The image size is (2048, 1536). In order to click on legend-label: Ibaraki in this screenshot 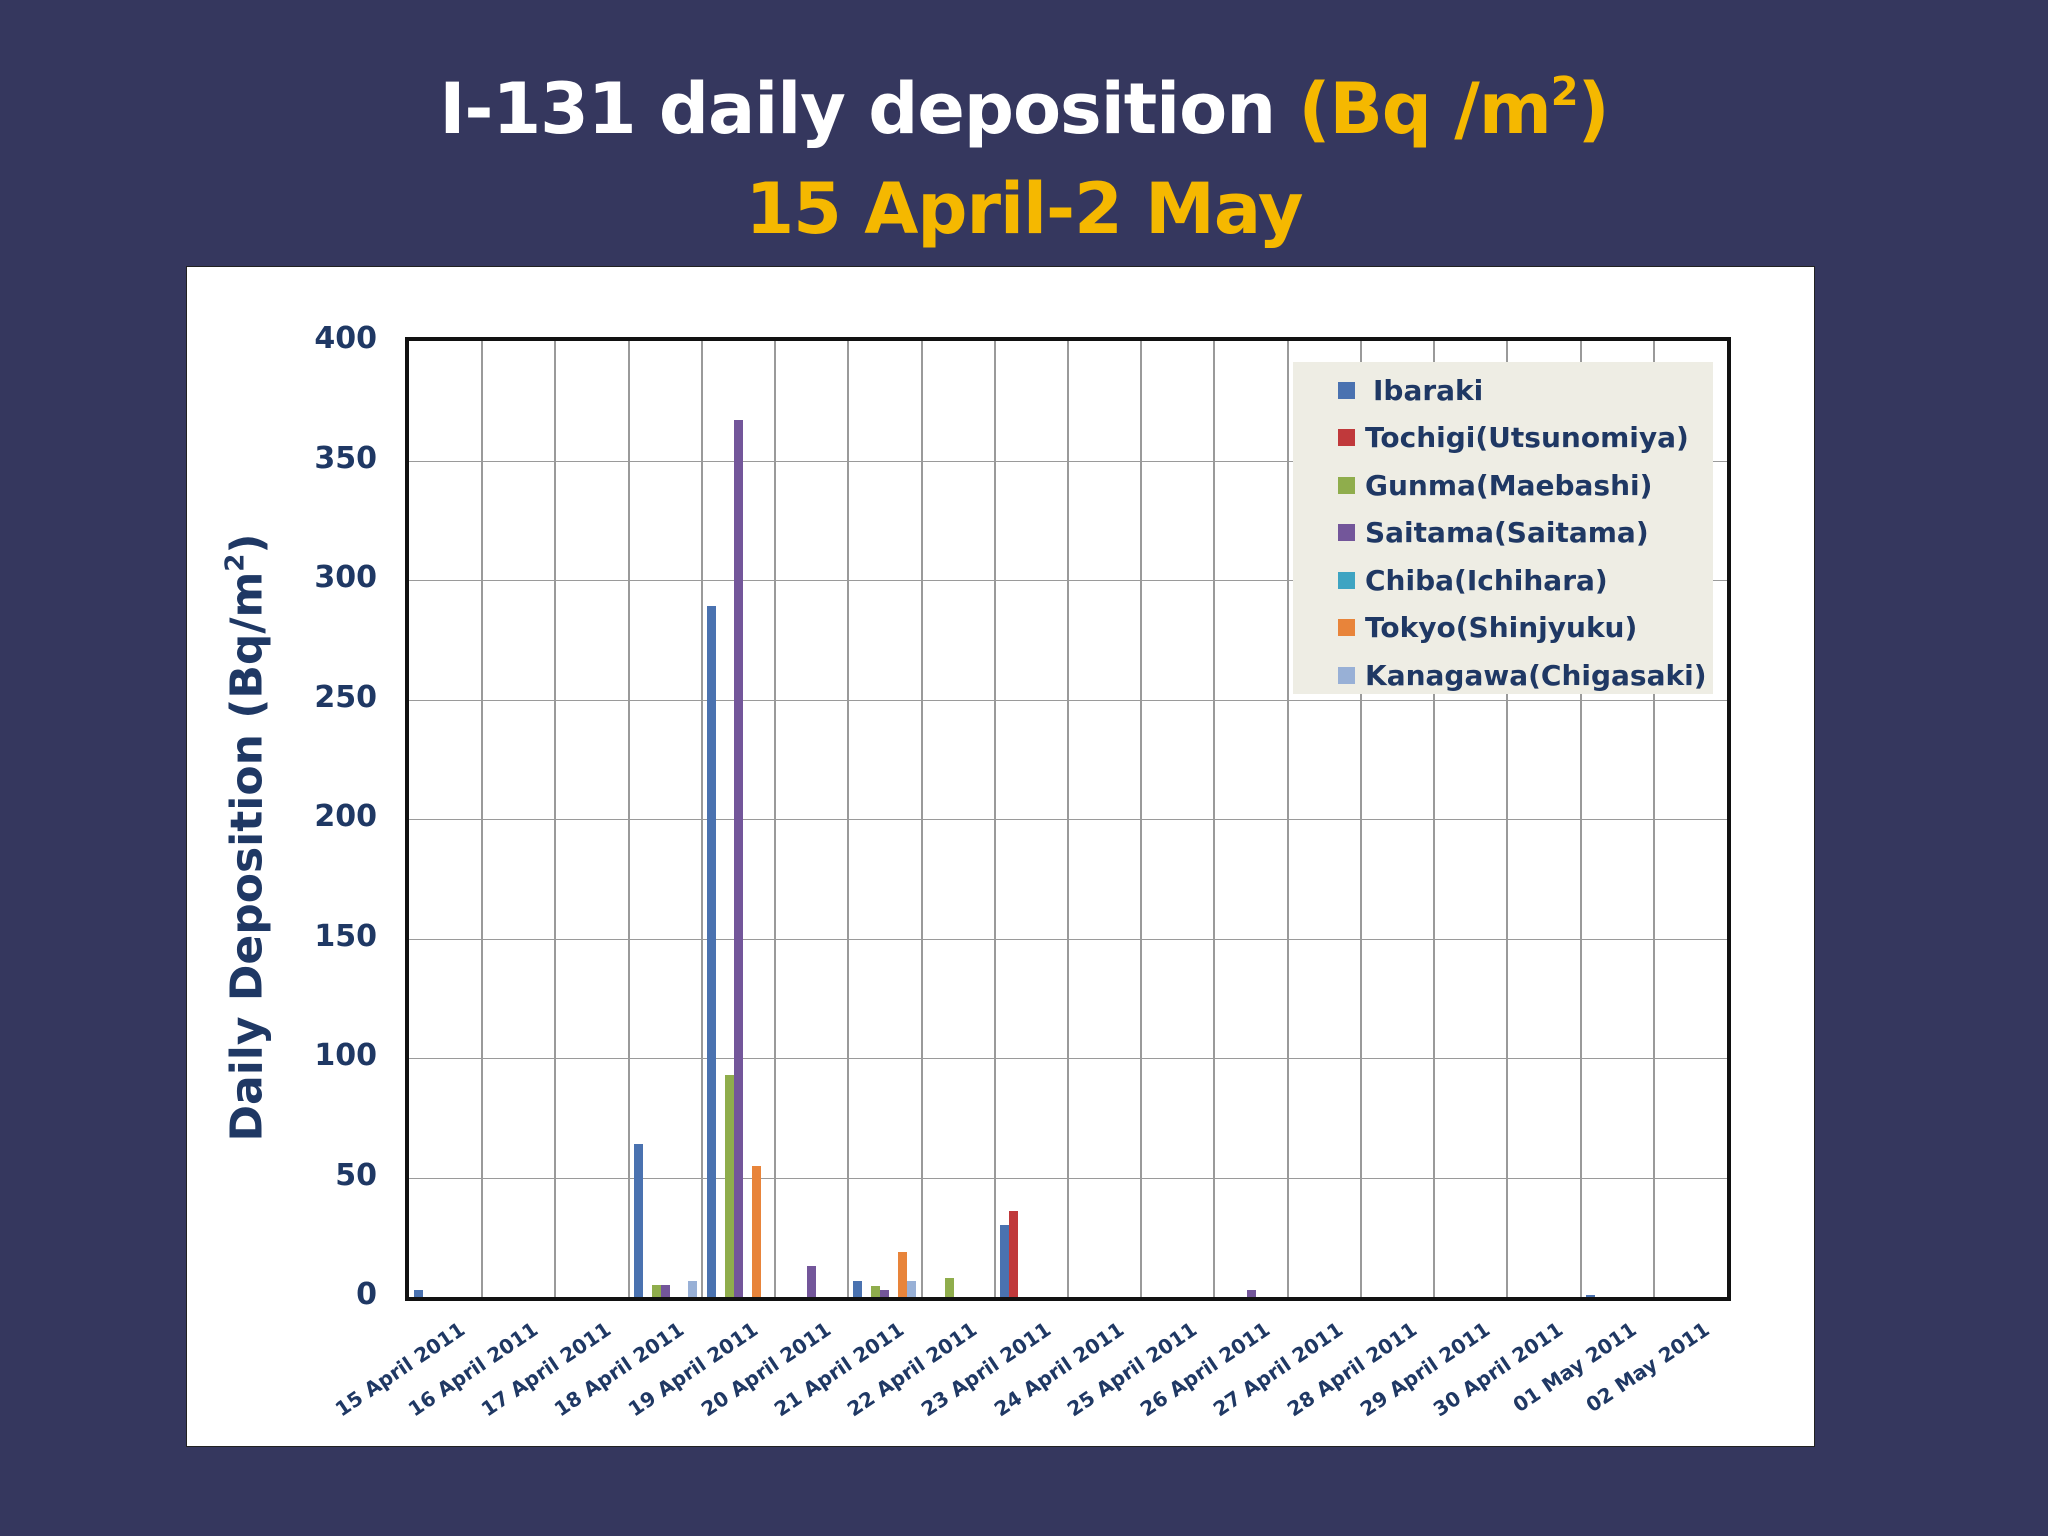, I will do `click(1428, 390)`.